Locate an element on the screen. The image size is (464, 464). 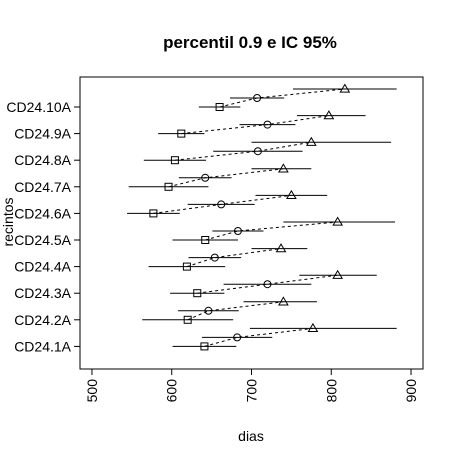
y-tick-label: CD24.4A is located at coordinates (42, 267).